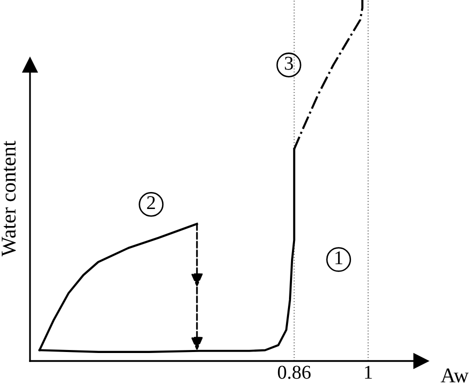 Image resolution: width=474 pixels, height=390 pixels. What do you see at coordinates (294, 372) in the screenshot?
I see `x-tick-label: 0.86` at bounding box center [294, 372].